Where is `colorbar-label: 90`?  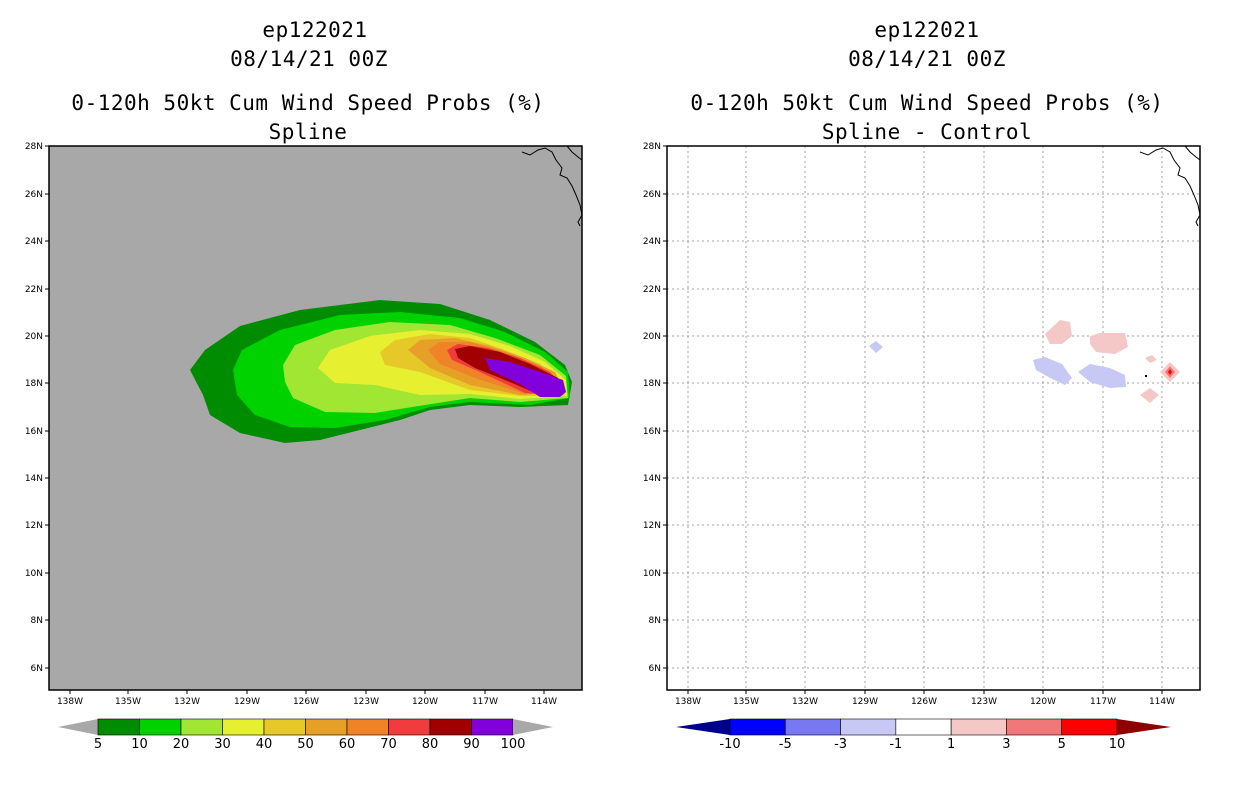
colorbar-label: 90 is located at coordinates (471, 744).